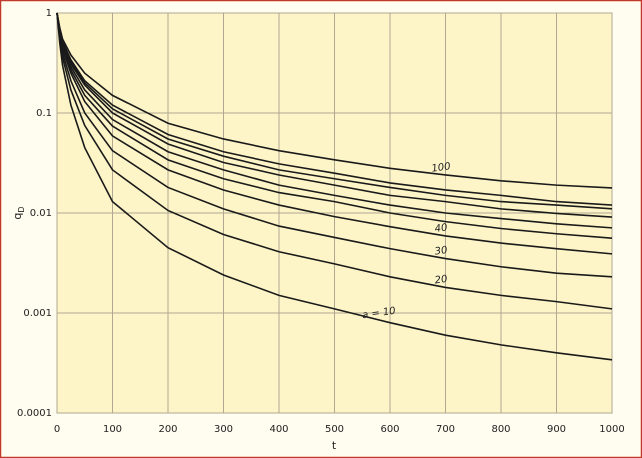 The height and width of the screenshot is (458, 642). What do you see at coordinates (49, 13) in the screenshot?
I see `y-tick-label: 1` at bounding box center [49, 13].